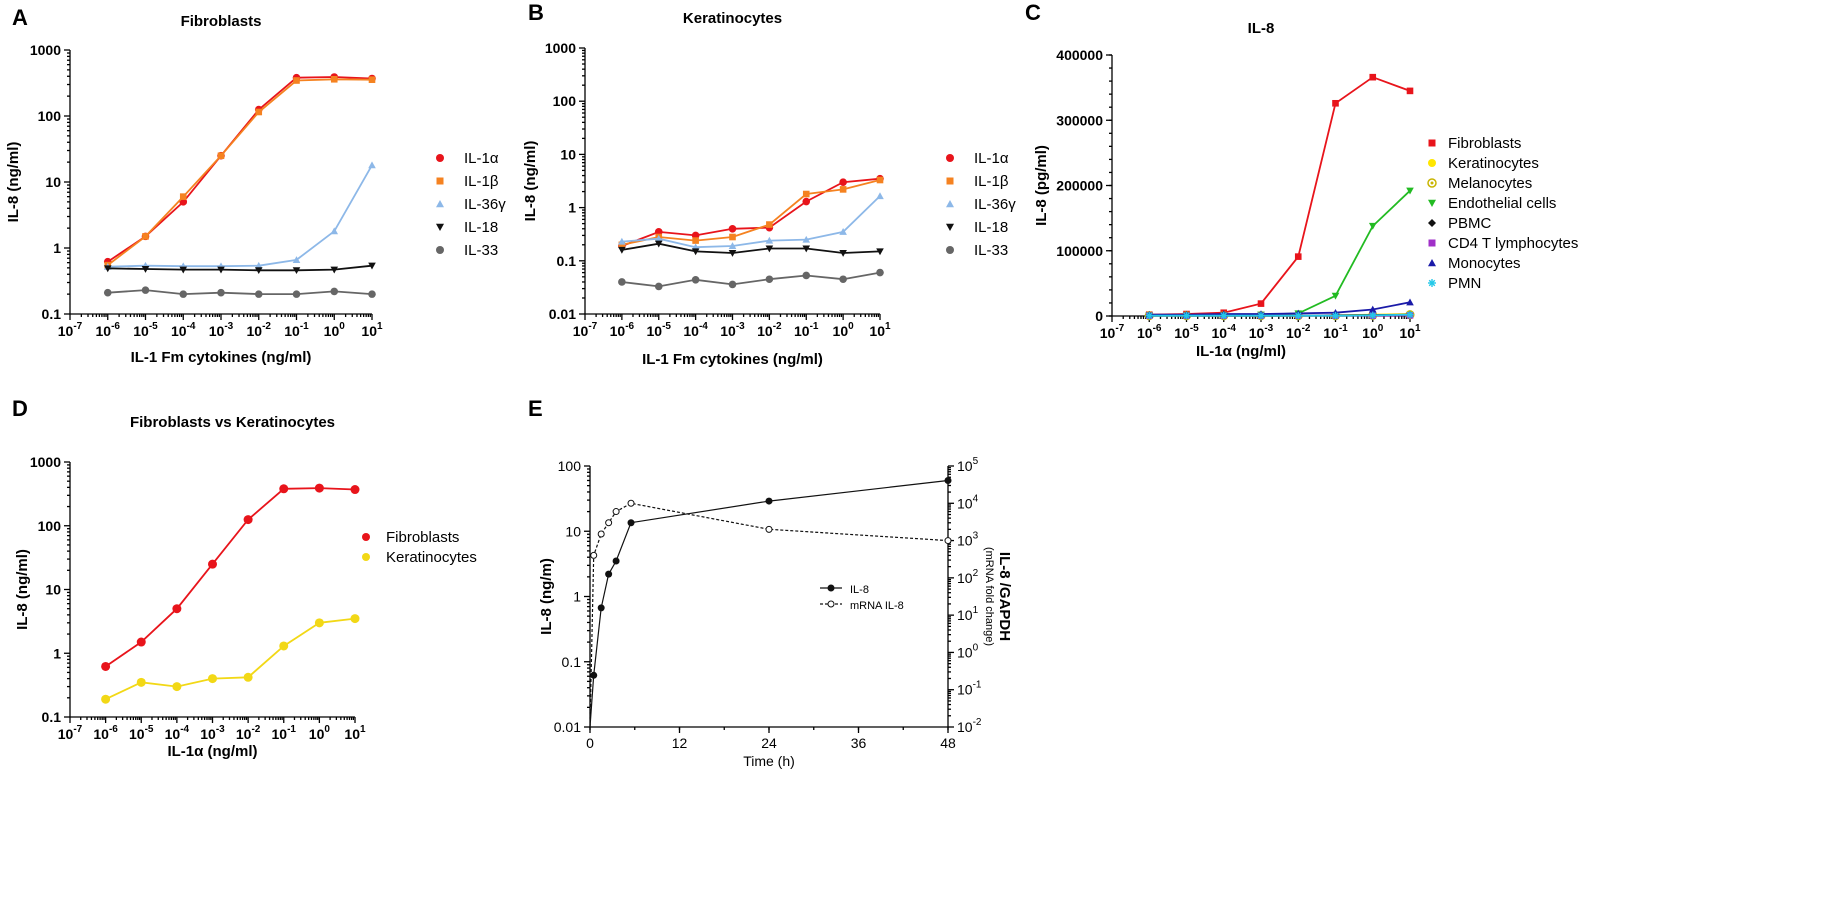 The image size is (1847, 907). Describe the element at coordinates (45, 462) in the screenshot. I see `y-tick-label: 1000` at that location.